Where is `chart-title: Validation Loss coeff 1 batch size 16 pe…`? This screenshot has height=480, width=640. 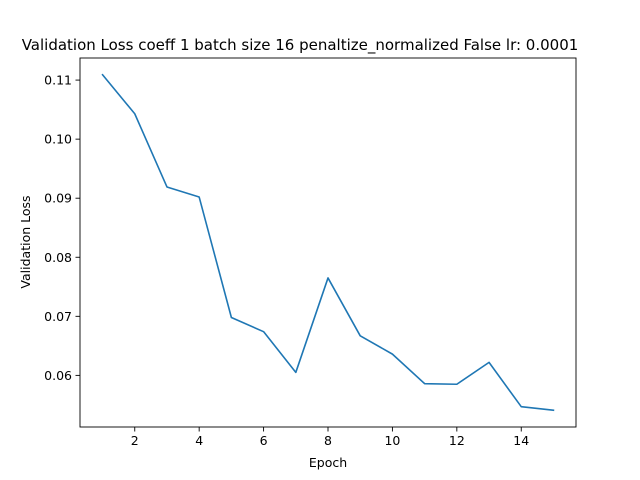 chart-title: Validation Loss coeff 1 batch size 16 pe… is located at coordinates (300, 45).